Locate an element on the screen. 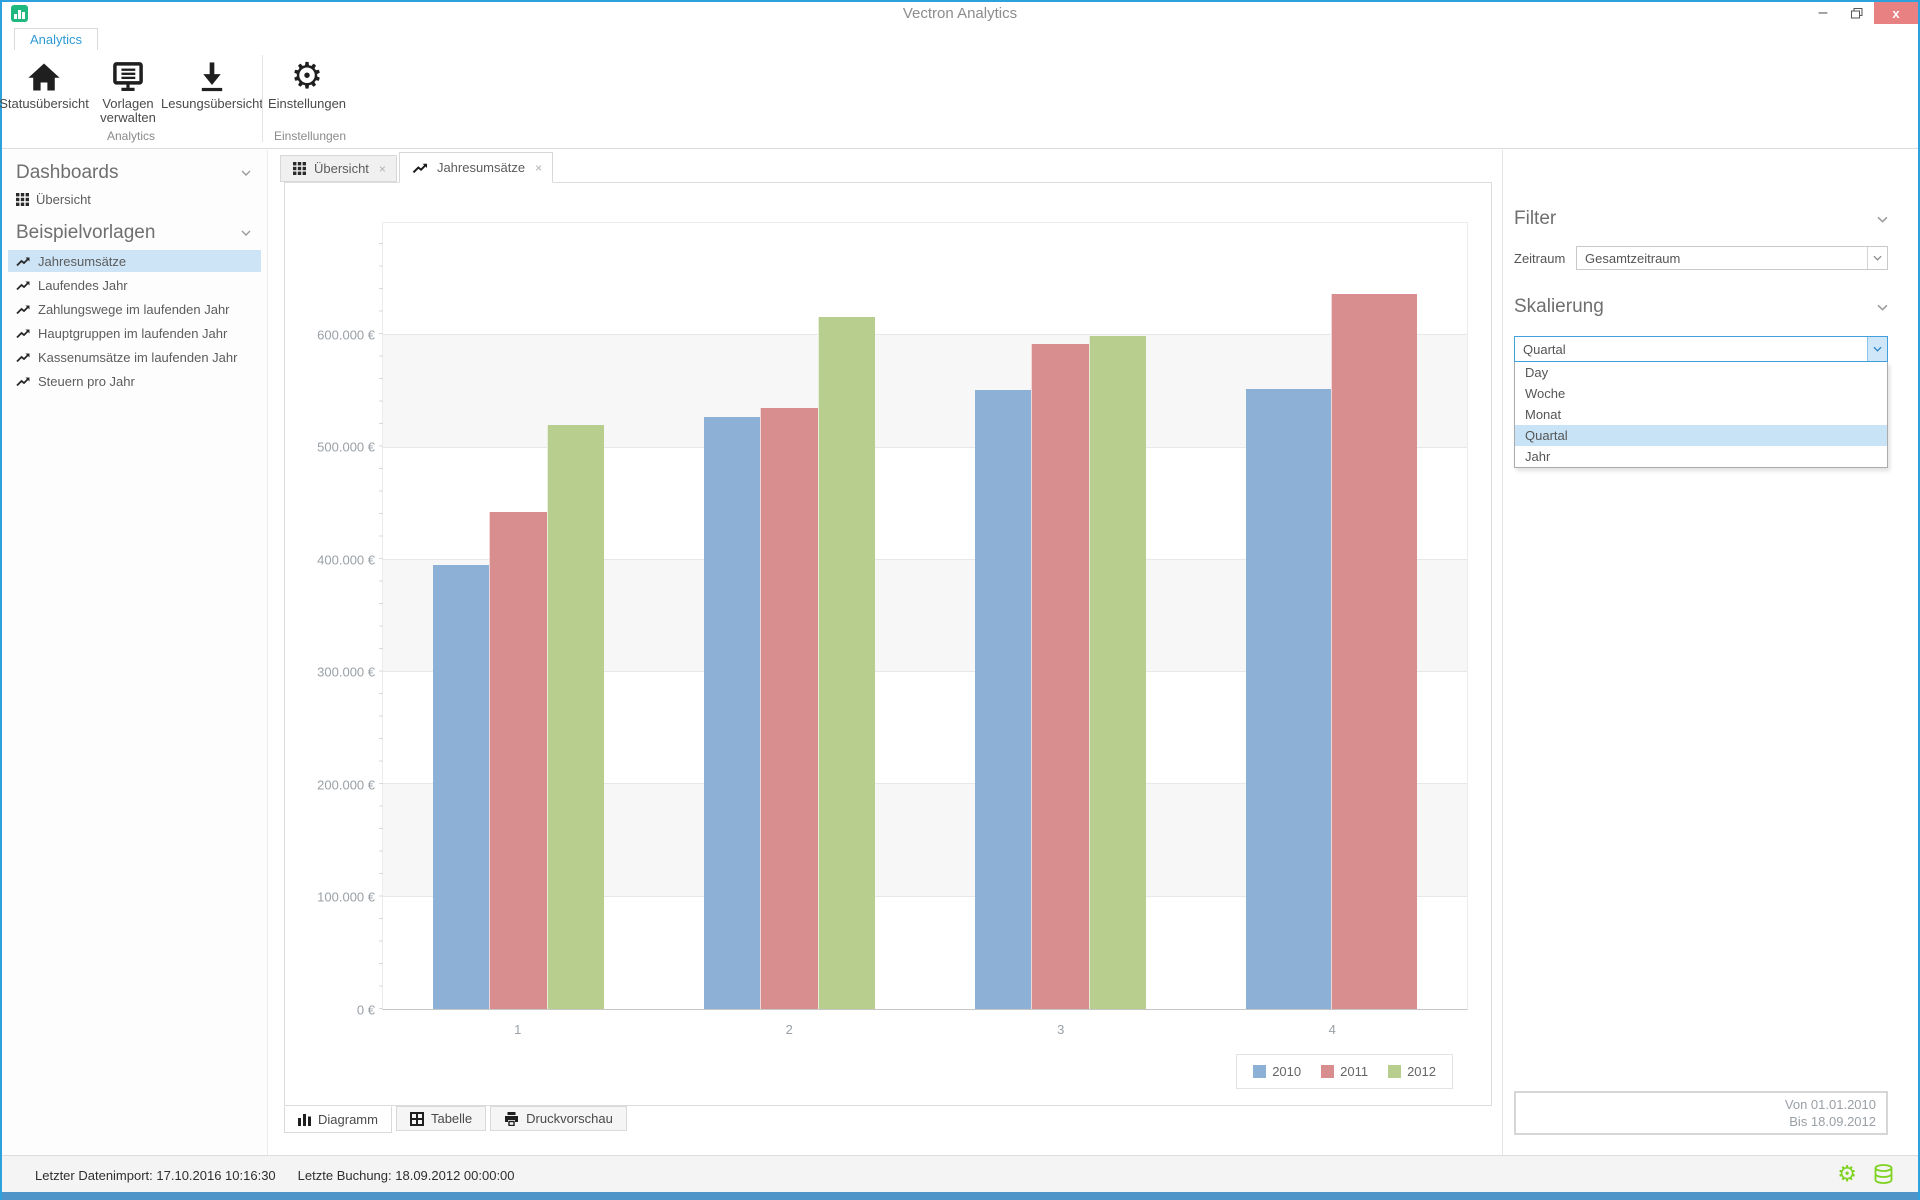 The image size is (1920, 1200). option-day: Day is located at coordinates (1537, 372).